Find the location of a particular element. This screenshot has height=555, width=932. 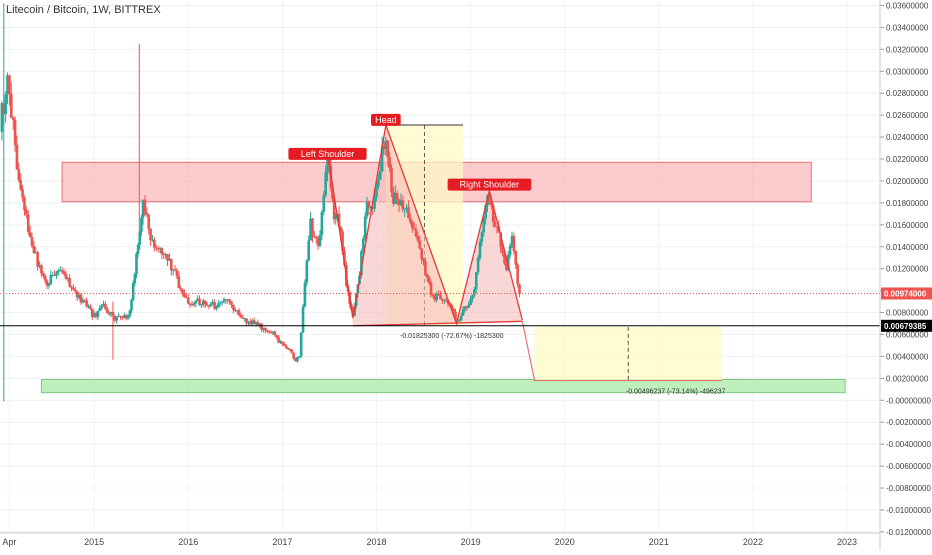

price-axis-label: 0.03200000 is located at coordinates (907, 49).